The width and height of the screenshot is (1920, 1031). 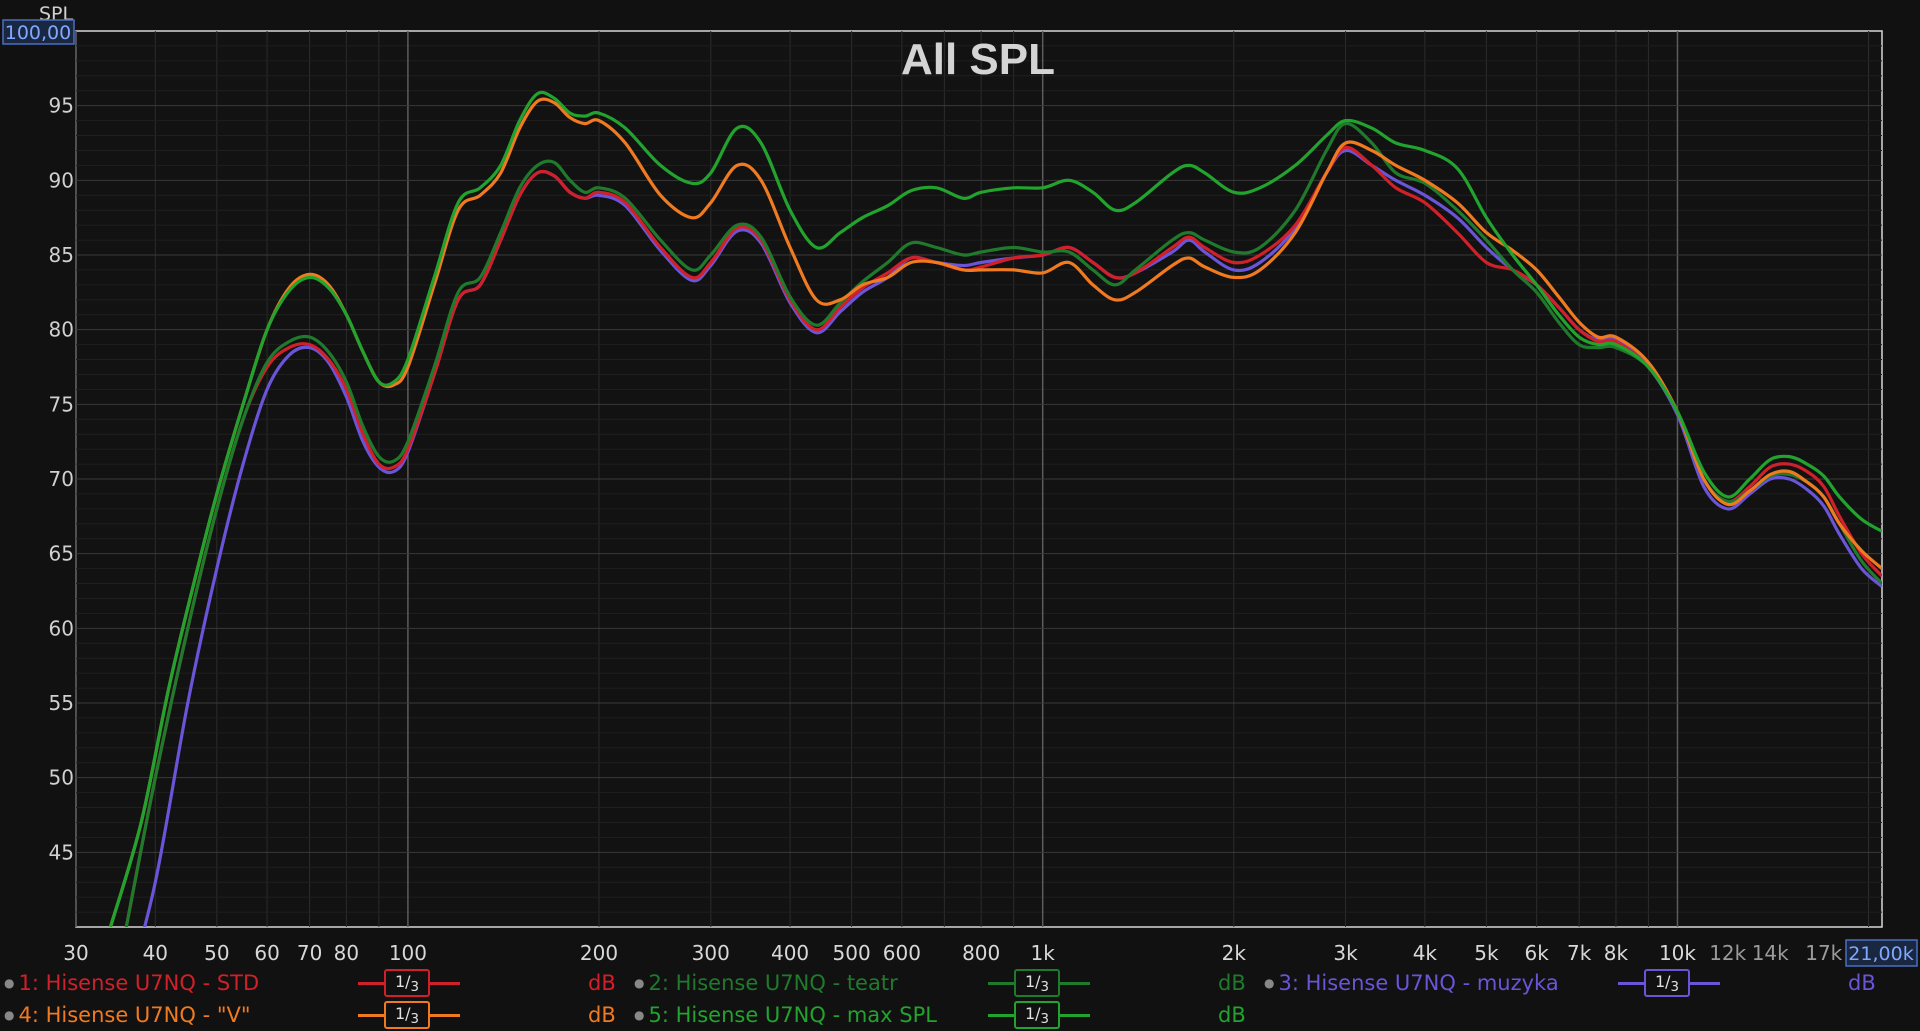 What do you see at coordinates (61, 404) in the screenshot?
I see `y-tick-label: 75` at bounding box center [61, 404].